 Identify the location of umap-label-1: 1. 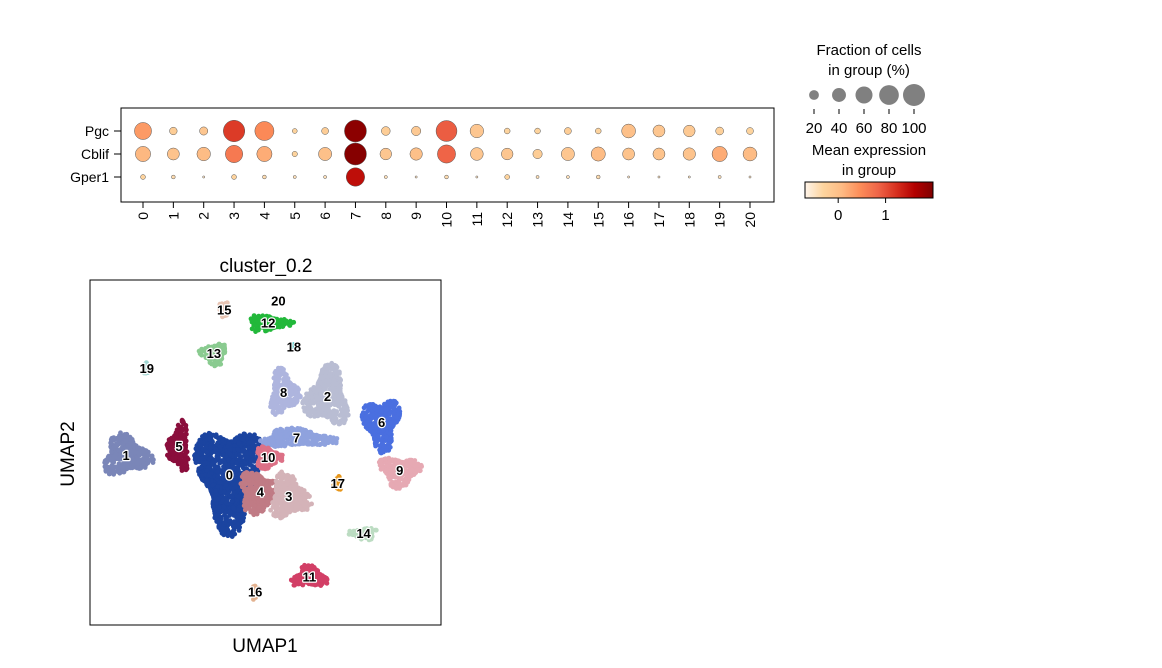
(126, 455).